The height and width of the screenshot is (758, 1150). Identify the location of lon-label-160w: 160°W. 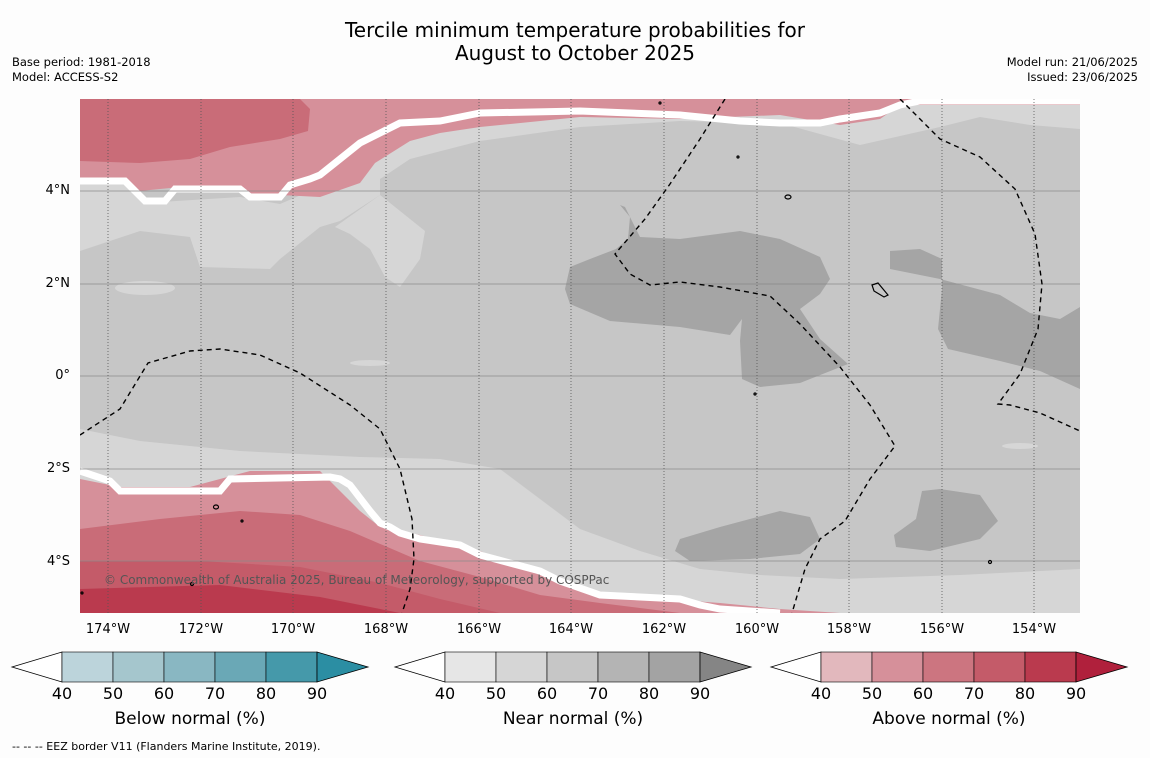
(757, 629).